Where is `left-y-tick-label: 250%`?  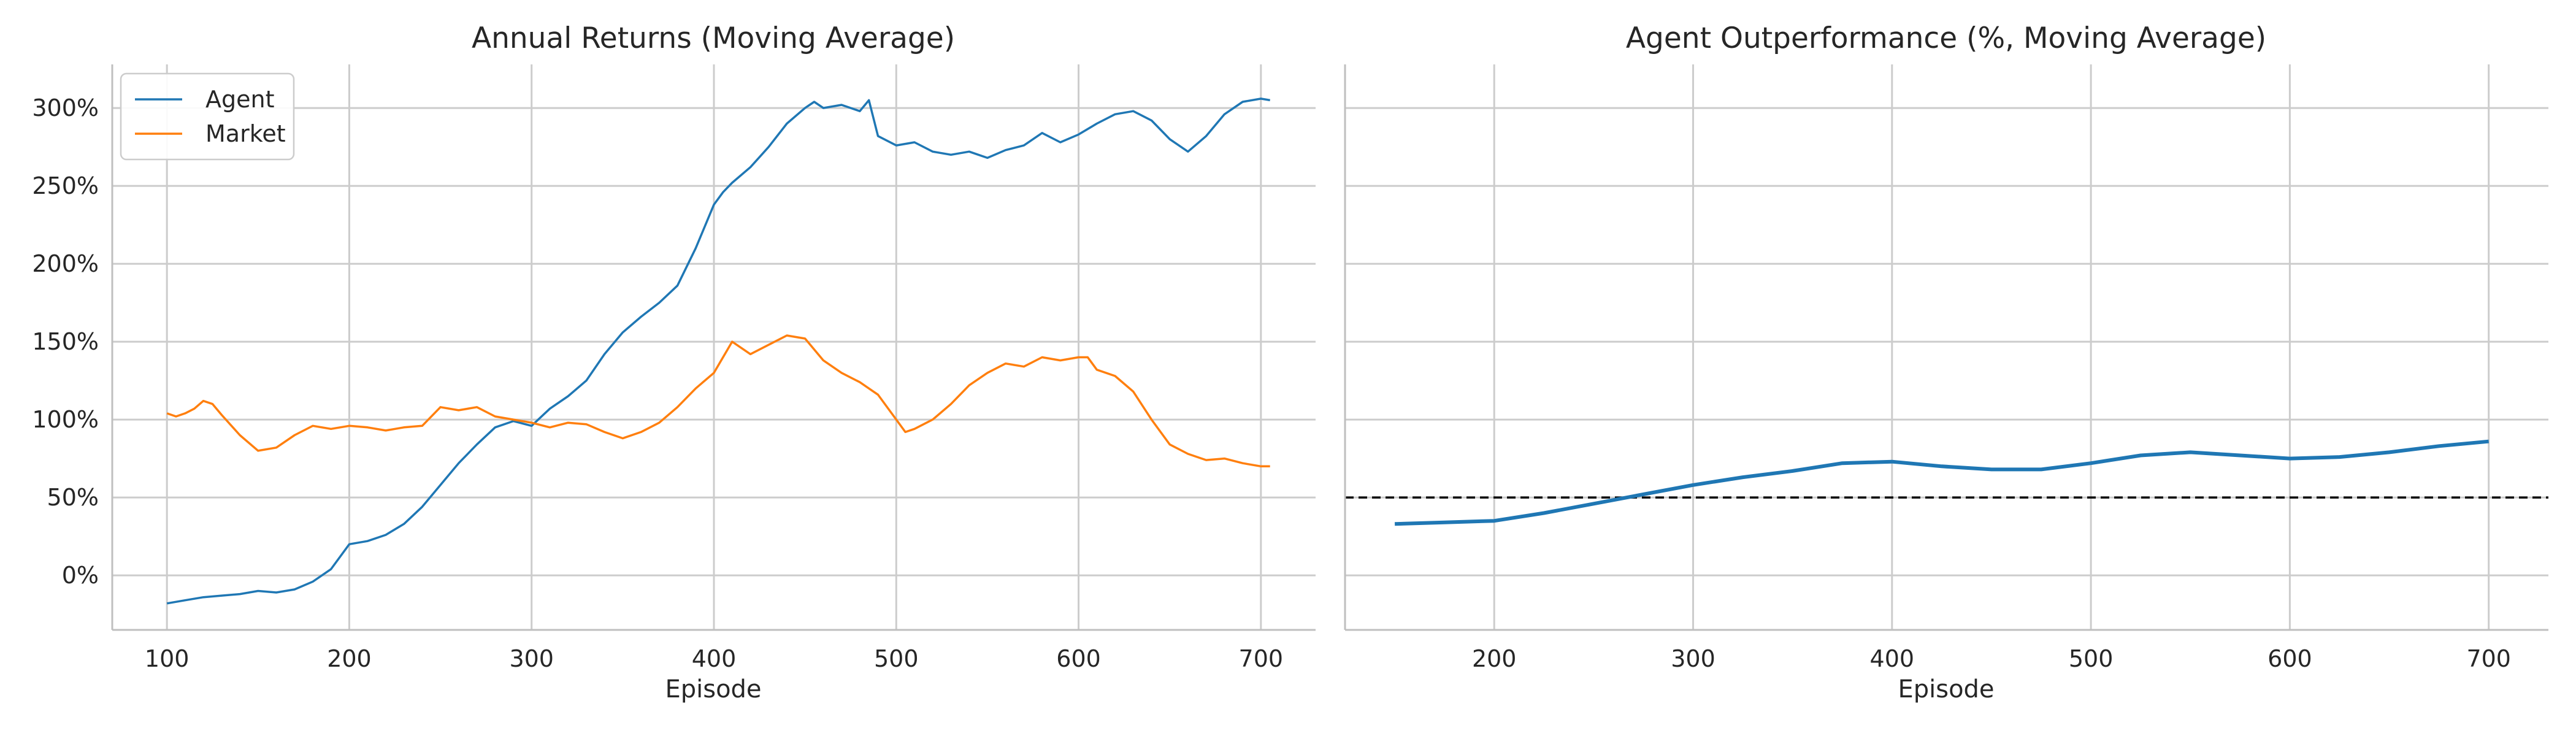
left-y-tick-label: 250% is located at coordinates (65, 185).